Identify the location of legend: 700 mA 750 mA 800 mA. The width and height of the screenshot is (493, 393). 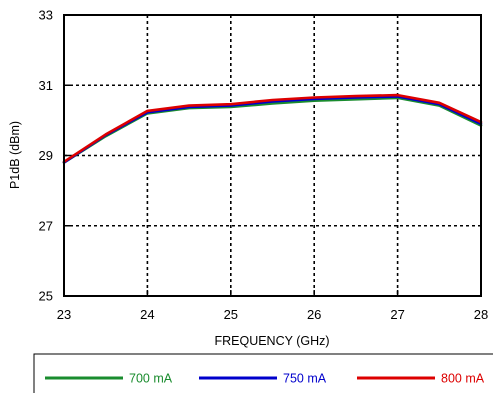
(265, 379).